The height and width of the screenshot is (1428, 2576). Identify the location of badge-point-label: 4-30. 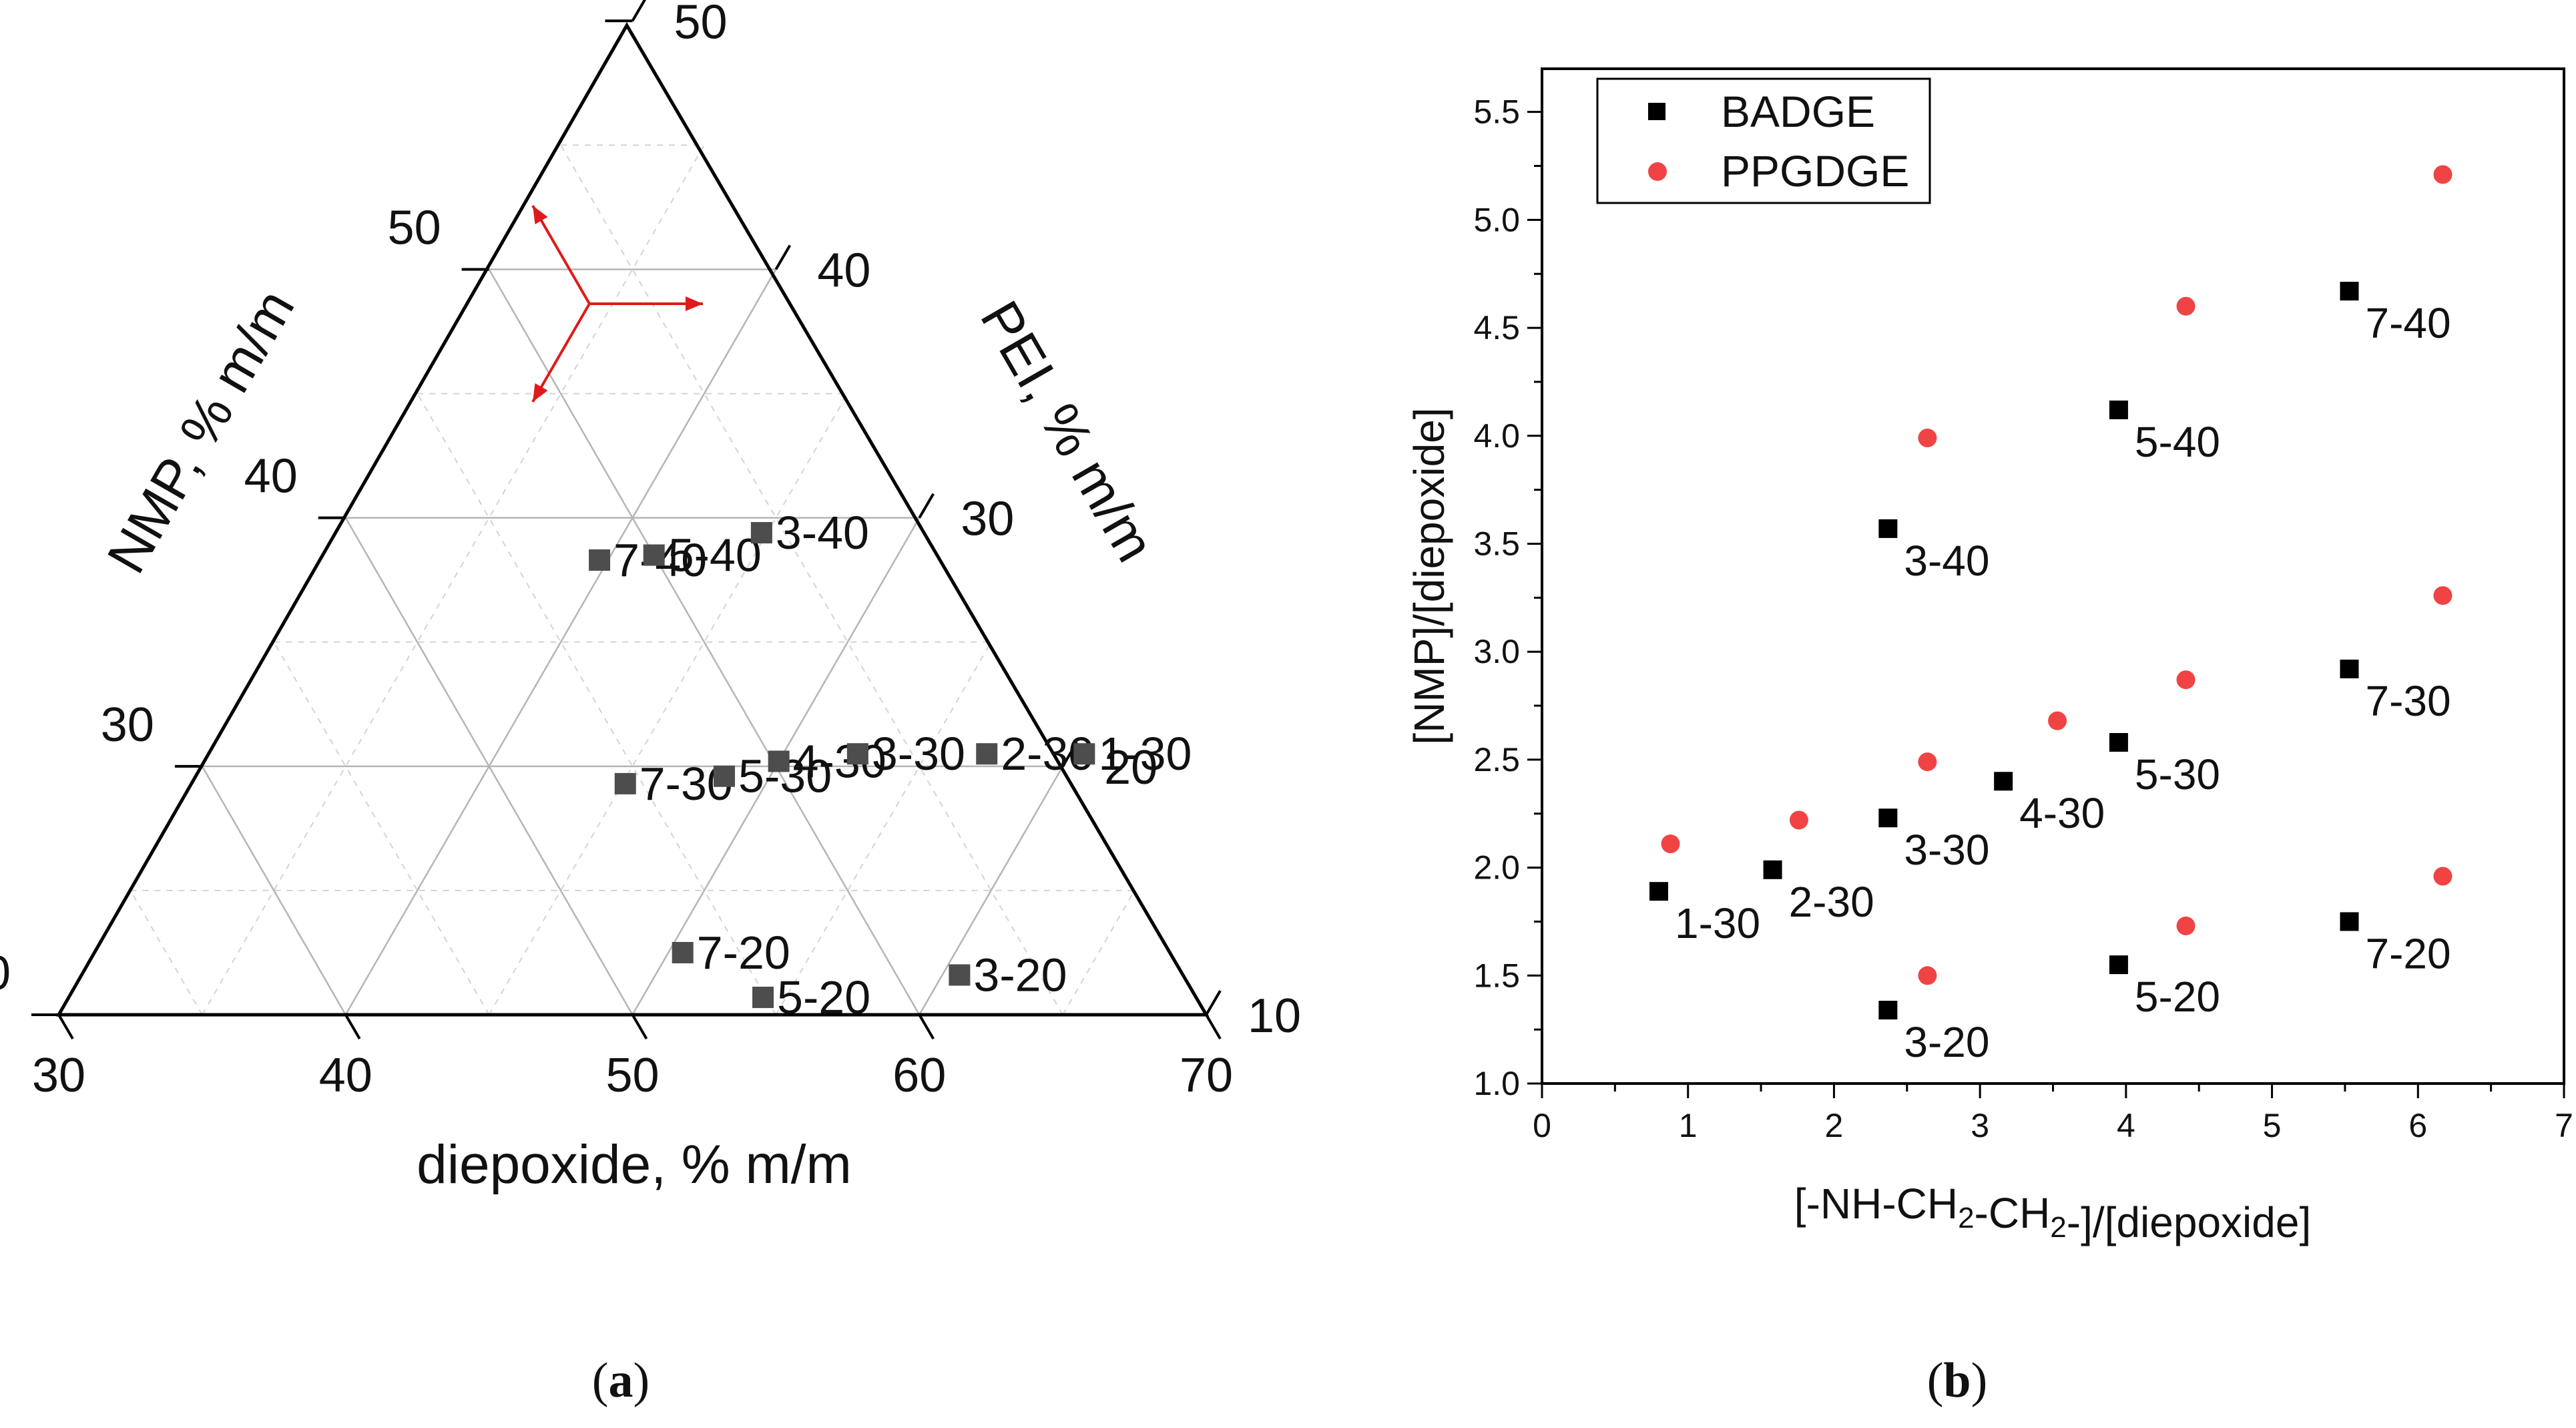
(2062, 813).